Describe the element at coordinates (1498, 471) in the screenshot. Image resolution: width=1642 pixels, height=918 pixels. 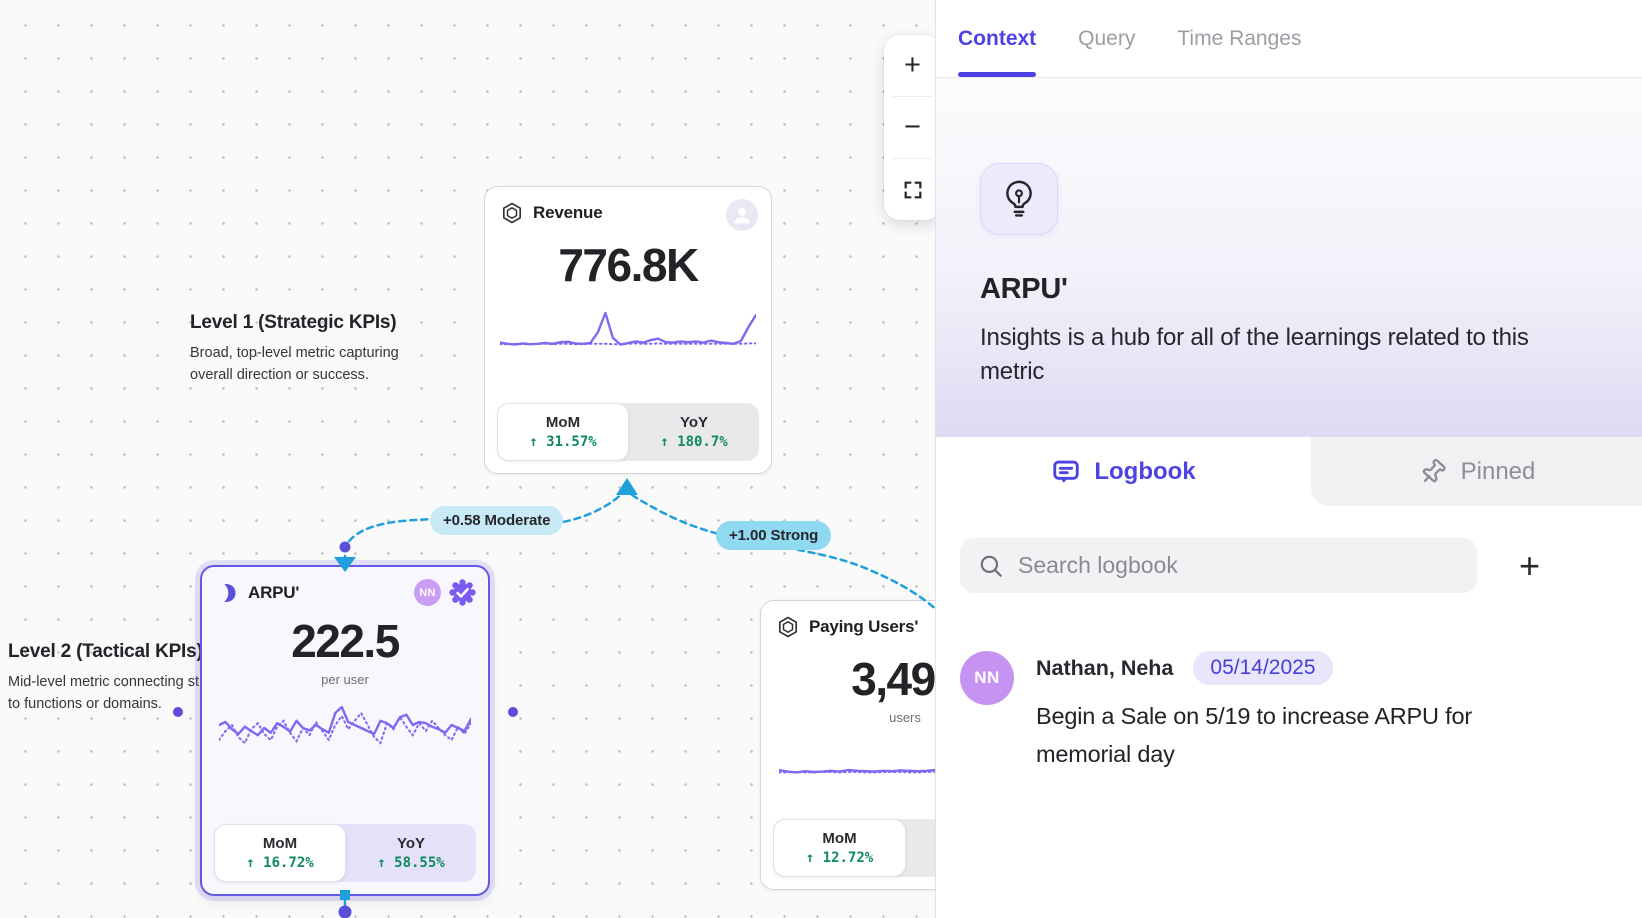
I see `subtab-label: Pinned` at that location.